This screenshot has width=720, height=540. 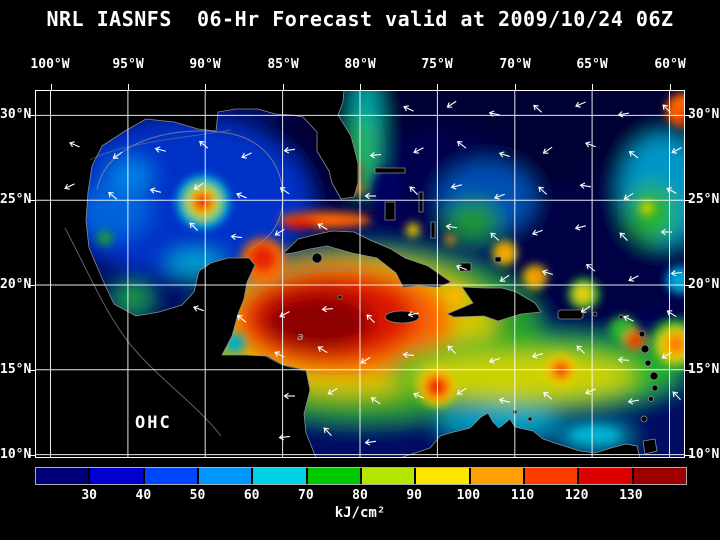 I want to click on colorbar-tick-label: 80, so click(x=360, y=495).